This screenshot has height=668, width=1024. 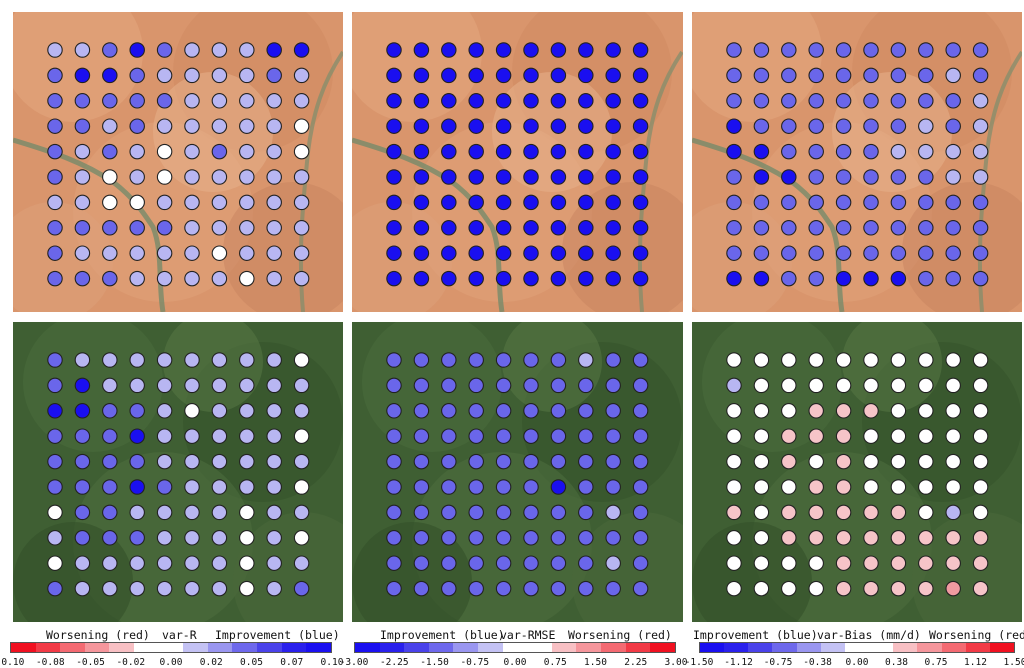 What do you see at coordinates (620, 635) in the screenshot?
I see `colorbar-right-label: Worsening (red)` at bounding box center [620, 635].